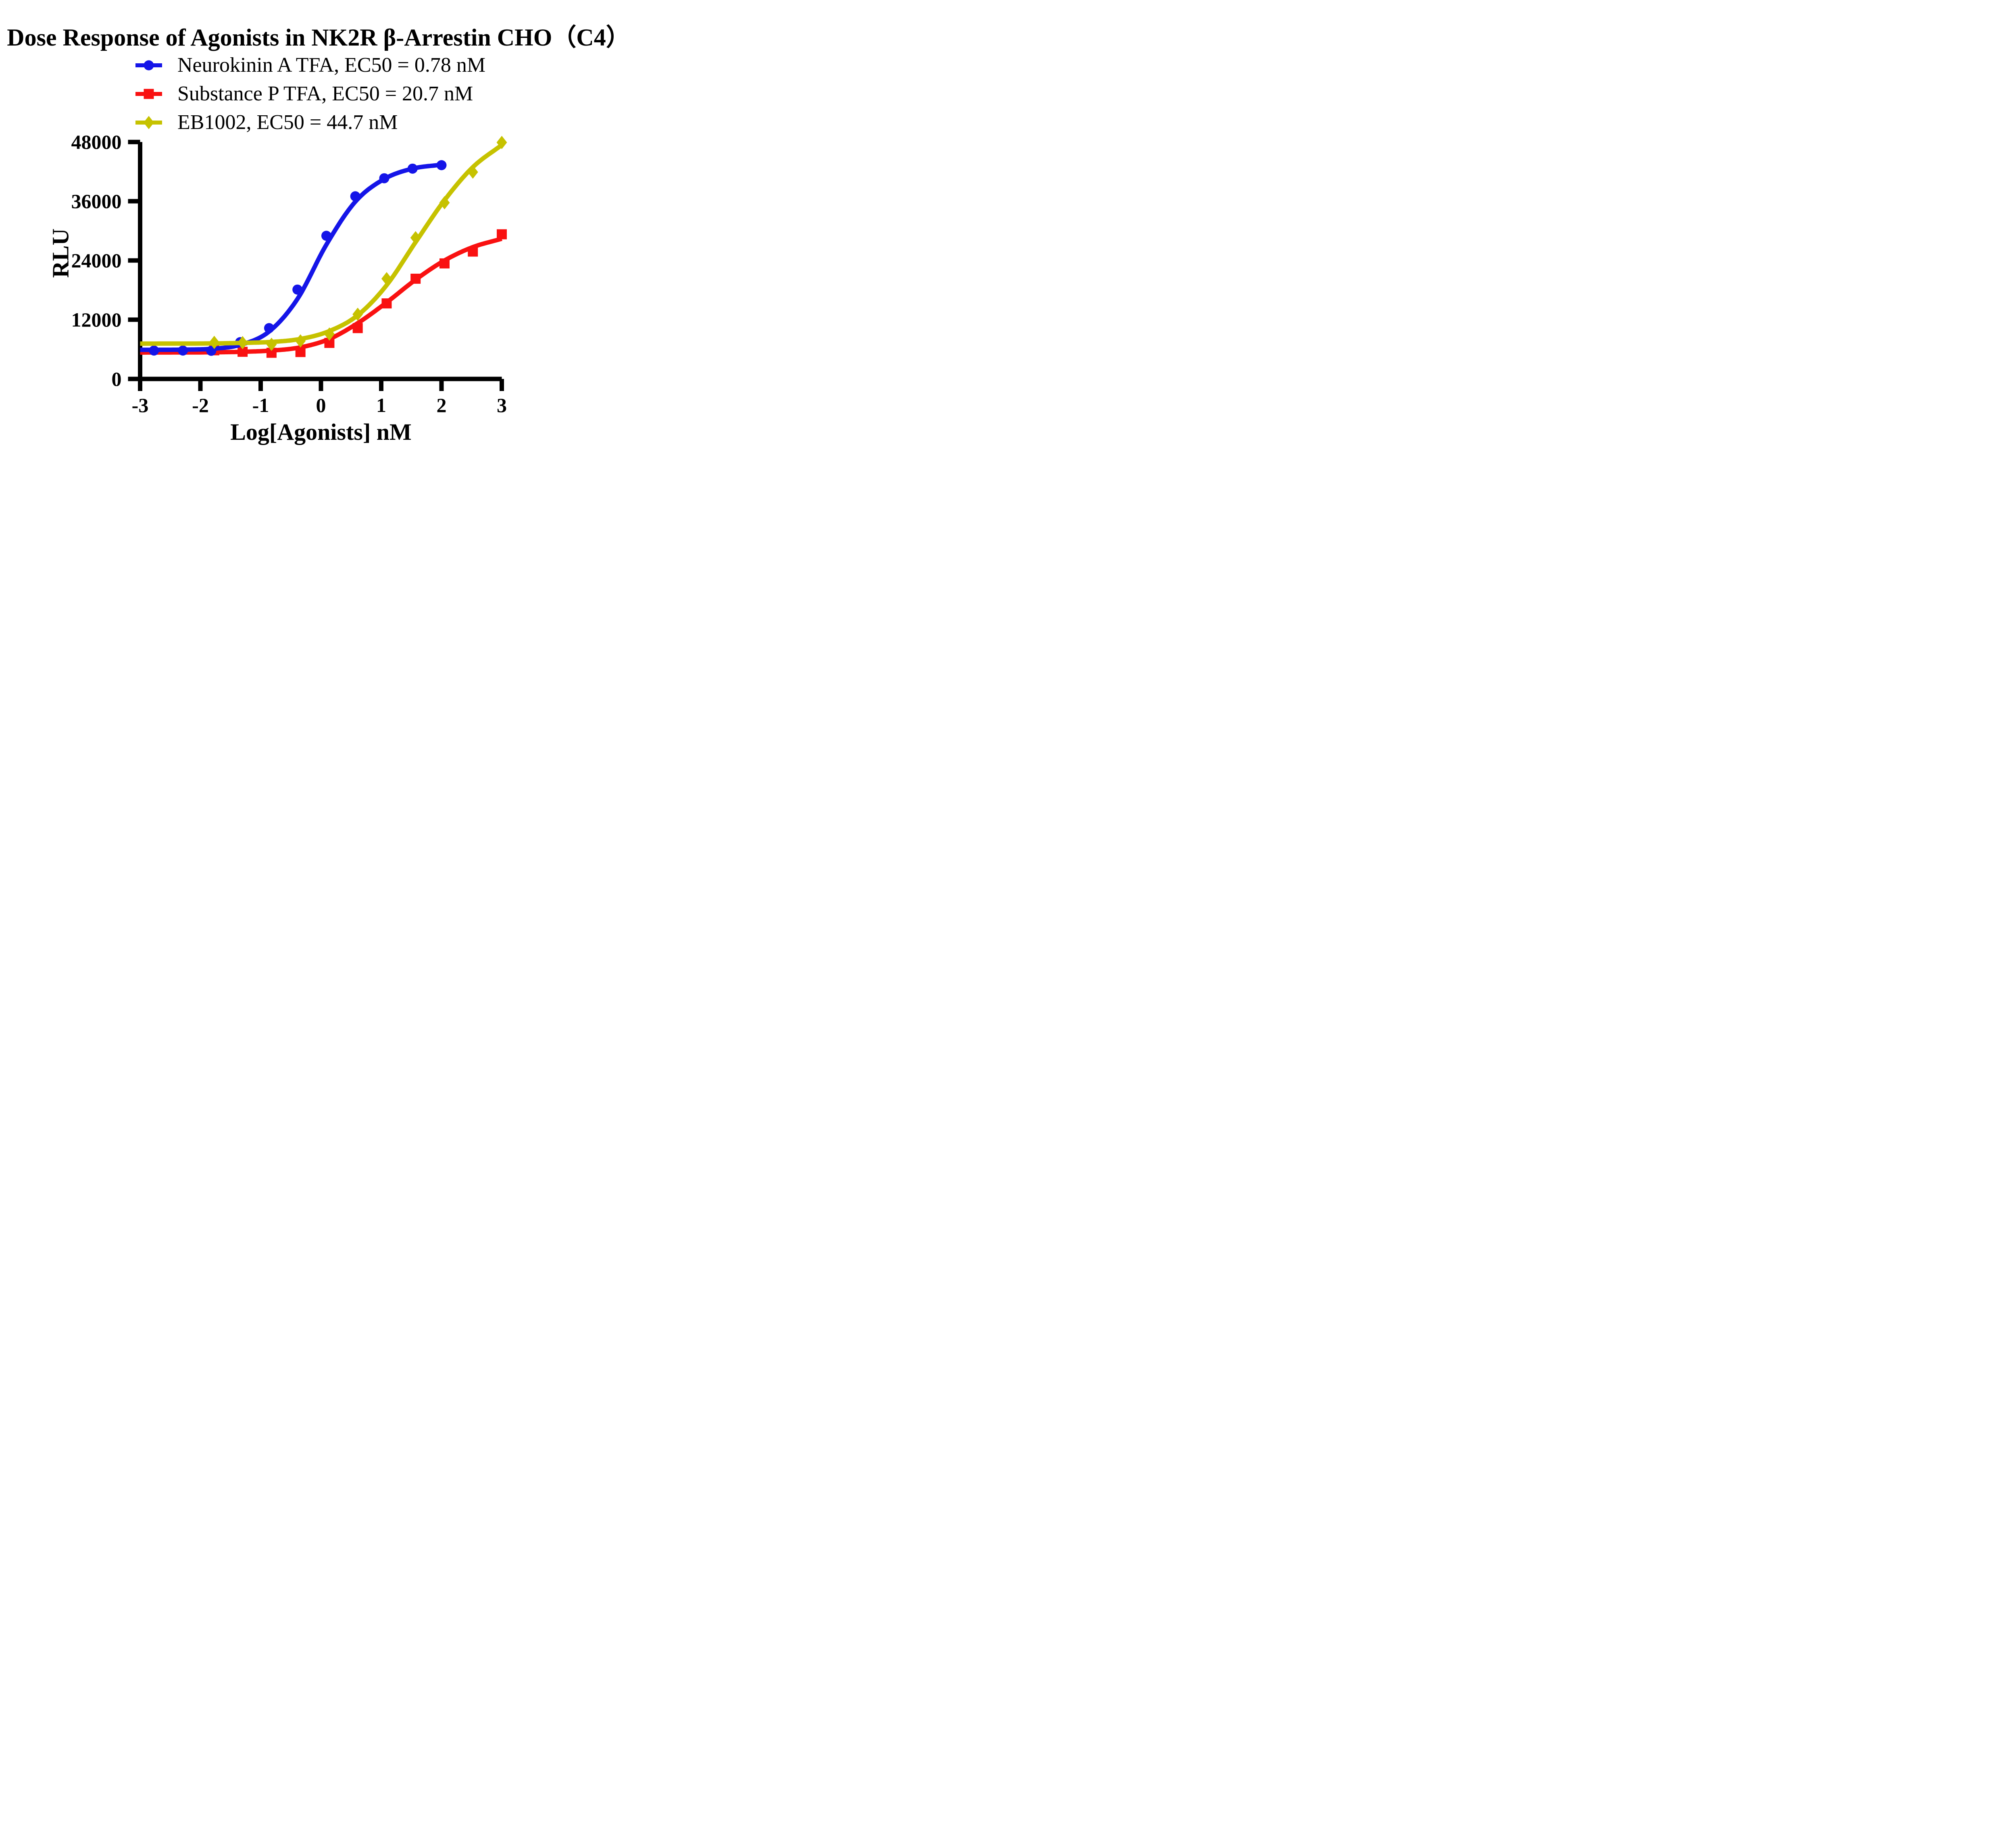 This screenshot has width=2016, height=1835. What do you see at coordinates (61, 253) in the screenshot?
I see `y-axis-title: RLU` at bounding box center [61, 253].